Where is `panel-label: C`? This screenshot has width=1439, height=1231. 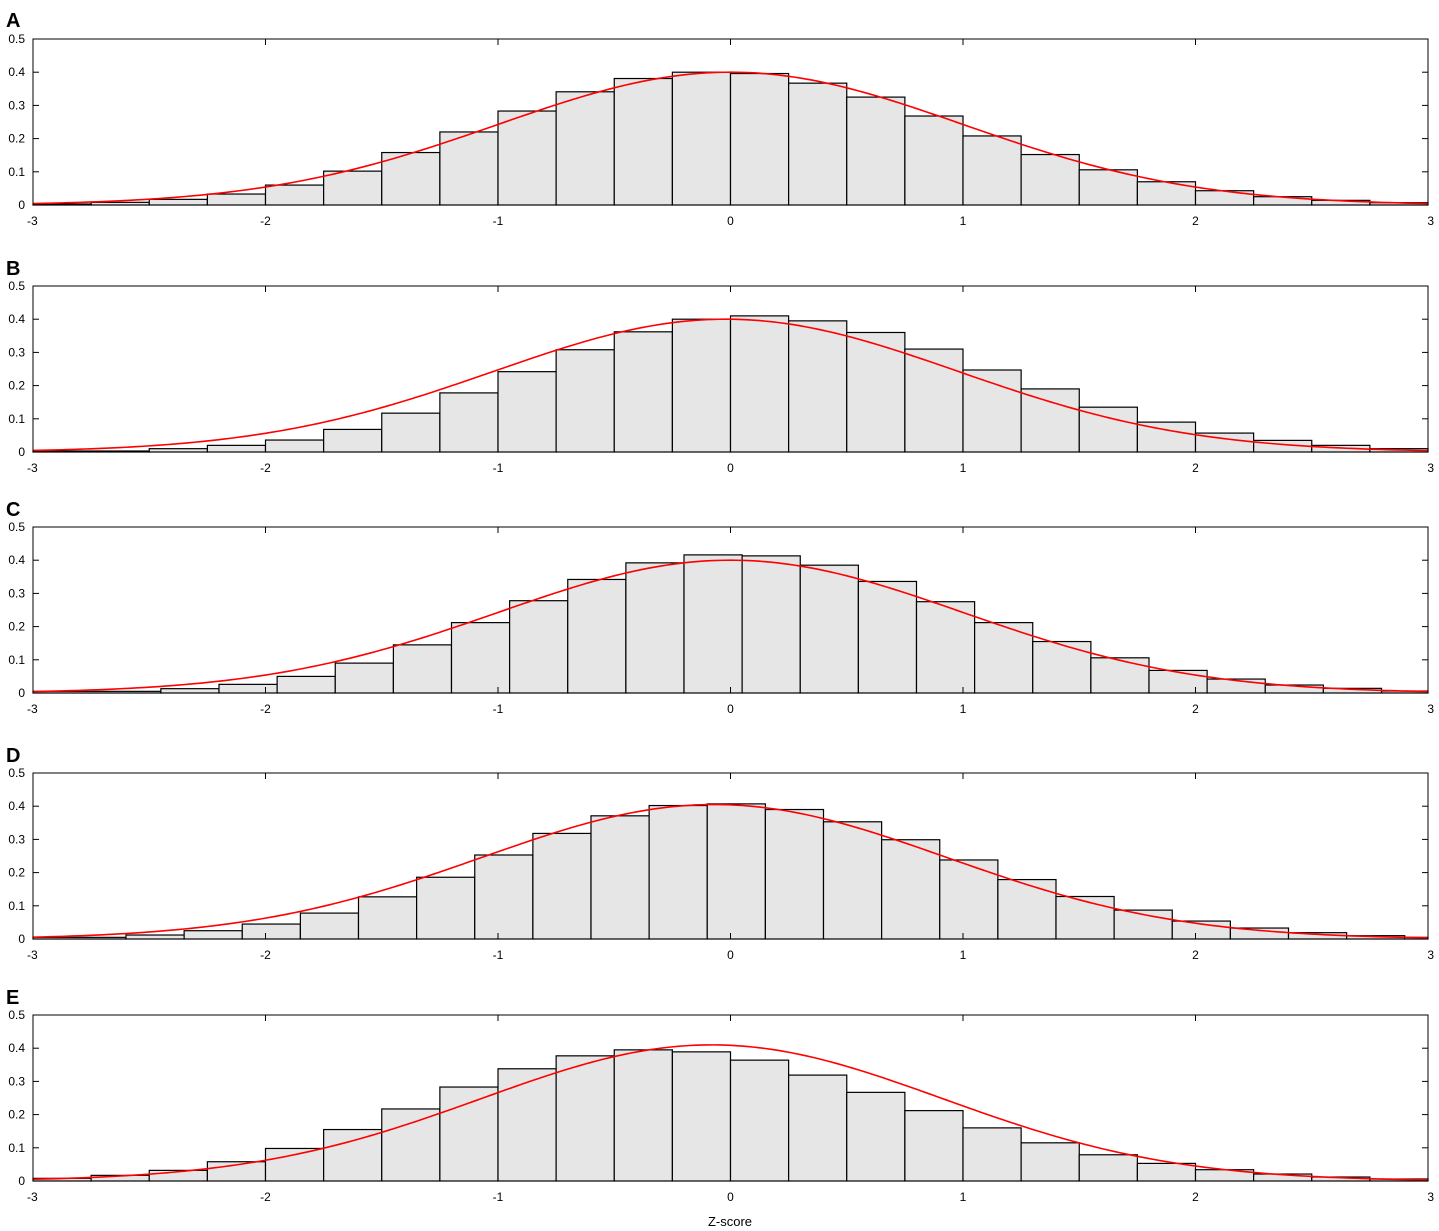
panel-label: C is located at coordinates (13, 510).